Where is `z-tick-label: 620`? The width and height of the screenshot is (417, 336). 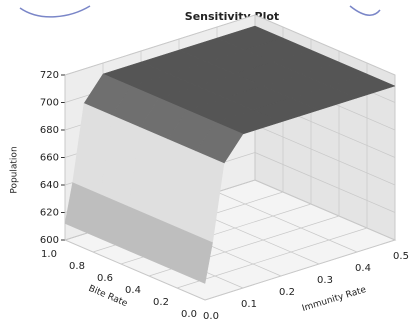 z-tick-label: 620 is located at coordinates (49, 213).